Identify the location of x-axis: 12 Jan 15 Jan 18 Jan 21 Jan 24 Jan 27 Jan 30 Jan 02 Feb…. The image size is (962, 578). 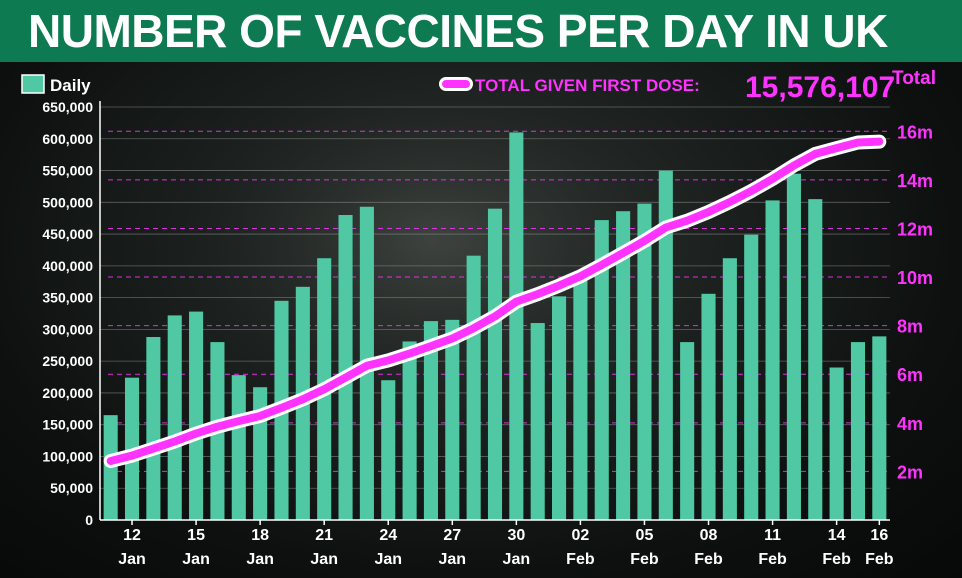
(497, 543).